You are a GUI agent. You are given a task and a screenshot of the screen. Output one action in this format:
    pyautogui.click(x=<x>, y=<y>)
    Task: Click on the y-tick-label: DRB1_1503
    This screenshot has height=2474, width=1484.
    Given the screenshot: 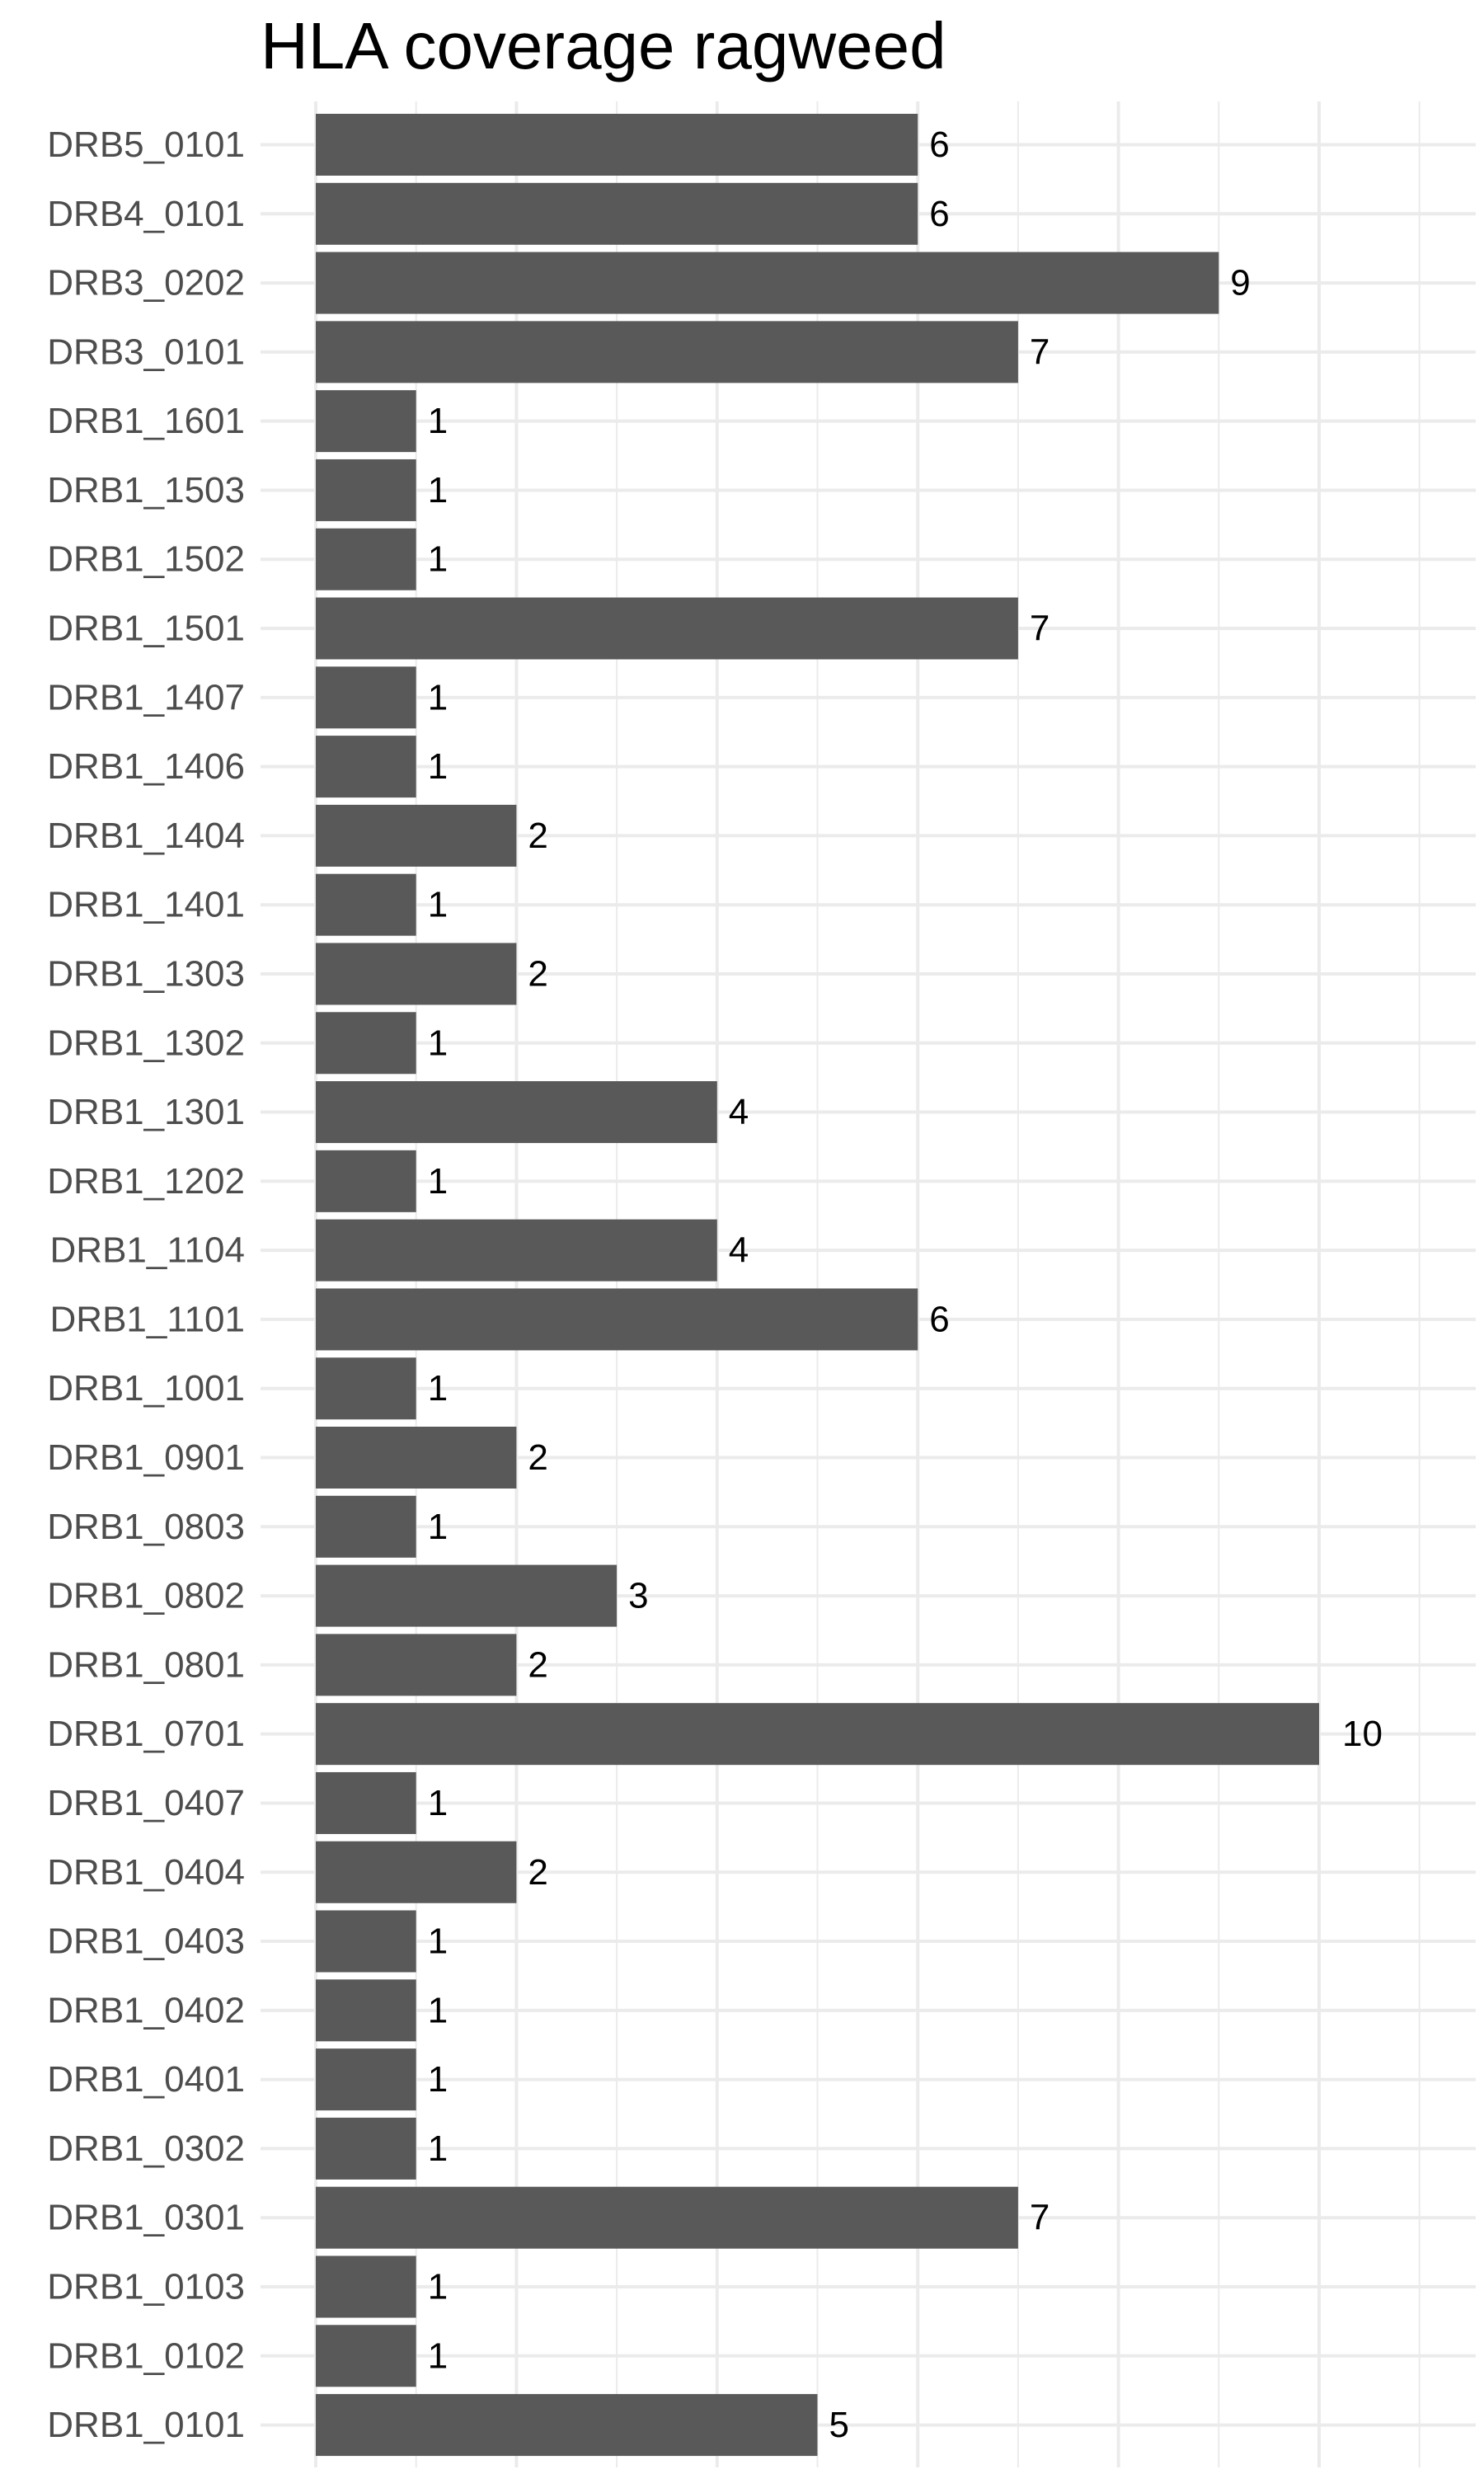 What is the action you would take?
    pyautogui.click(x=146, y=490)
    